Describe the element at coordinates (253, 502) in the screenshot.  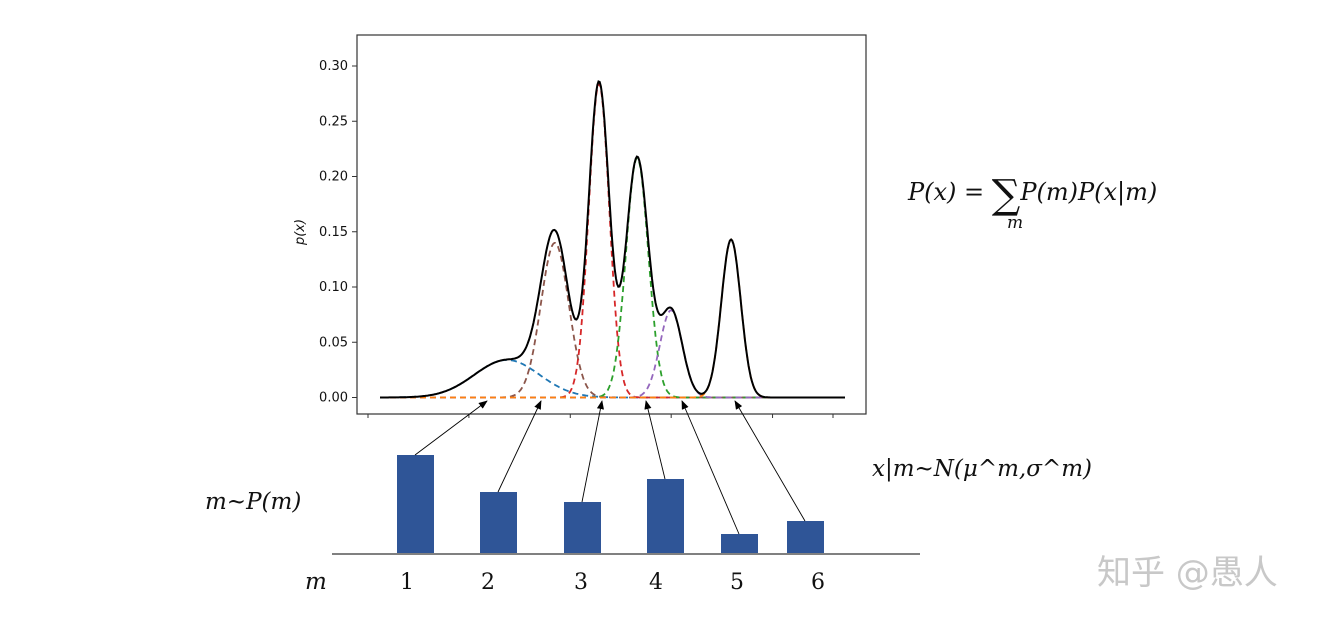
I see `prior-formula: m~P(m)` at that location.